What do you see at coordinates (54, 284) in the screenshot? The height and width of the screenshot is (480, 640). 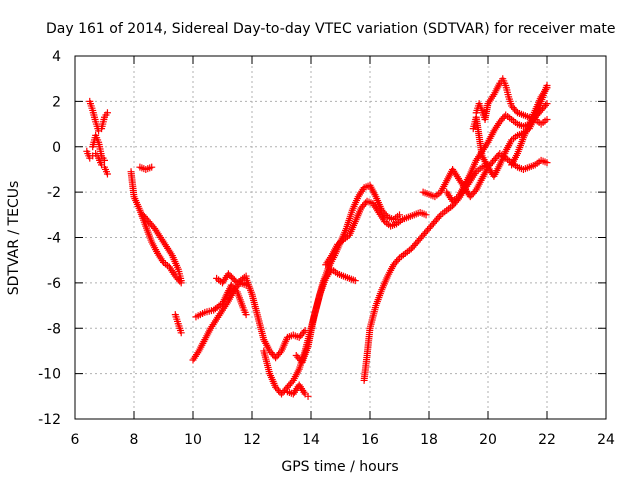 I see `y-tick-label: -6` at bounding box center [54, 284].